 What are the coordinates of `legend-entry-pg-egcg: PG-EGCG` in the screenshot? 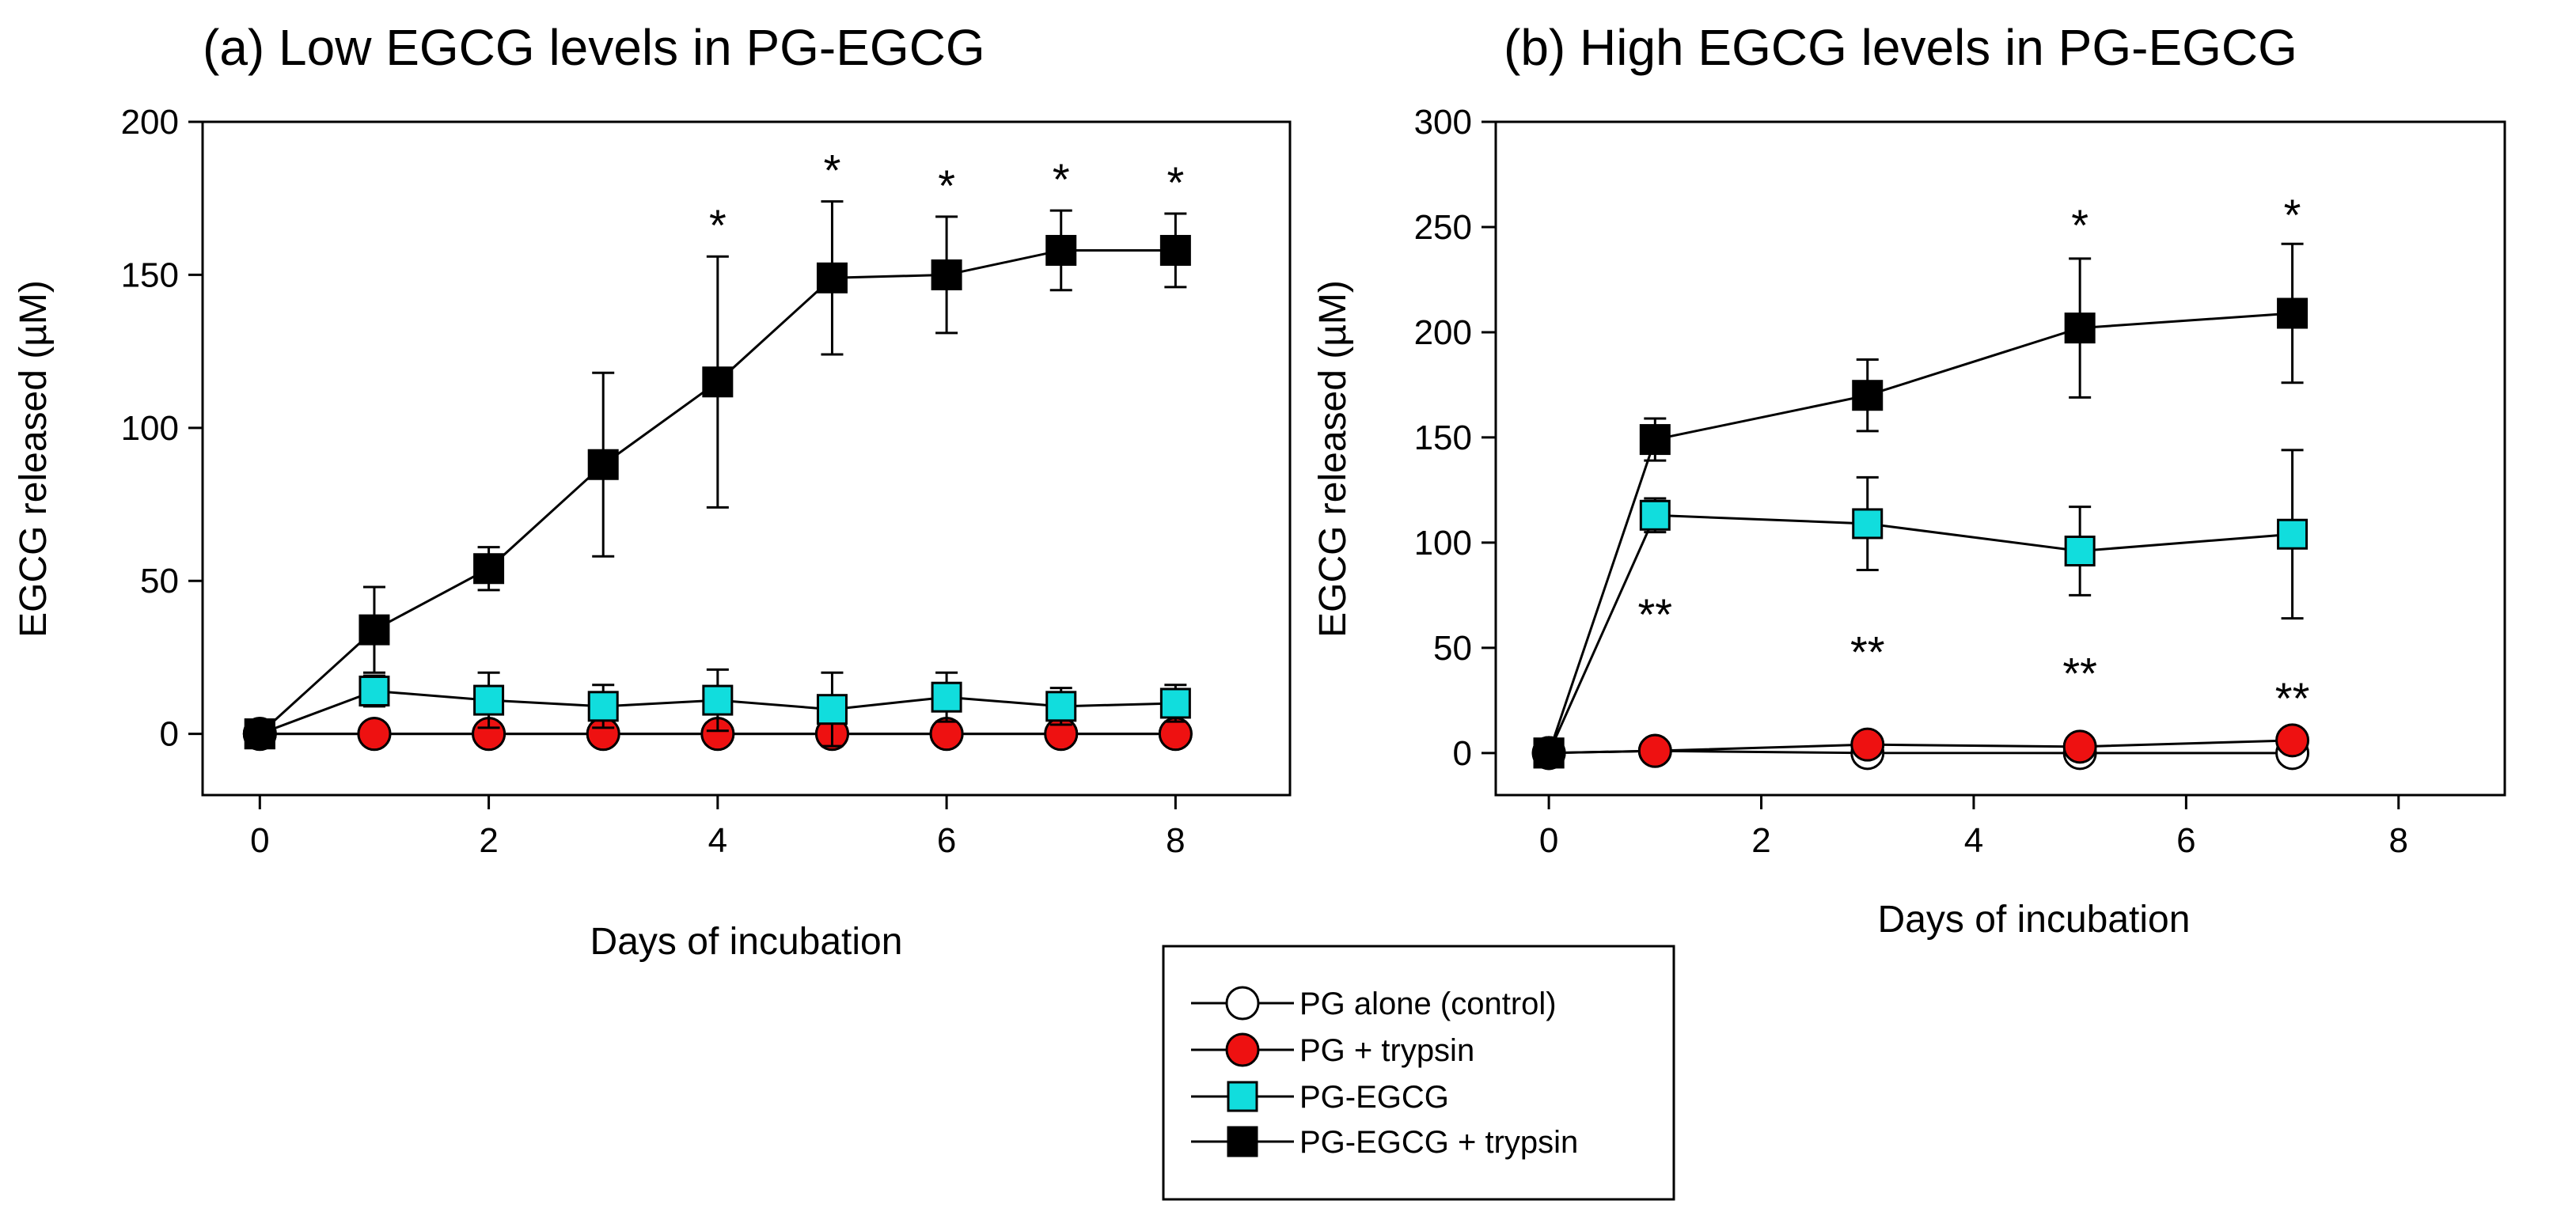 It's located at (1320, 1097).